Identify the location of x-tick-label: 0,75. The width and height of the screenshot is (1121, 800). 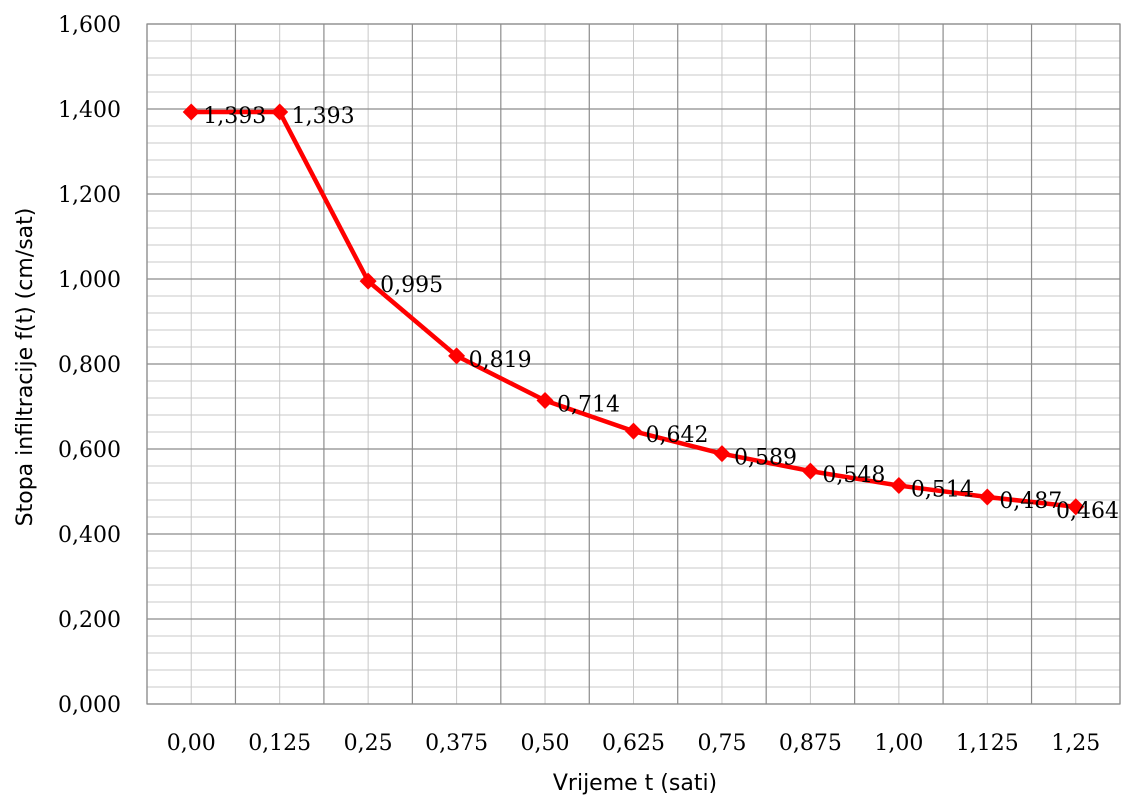
(721, 743).